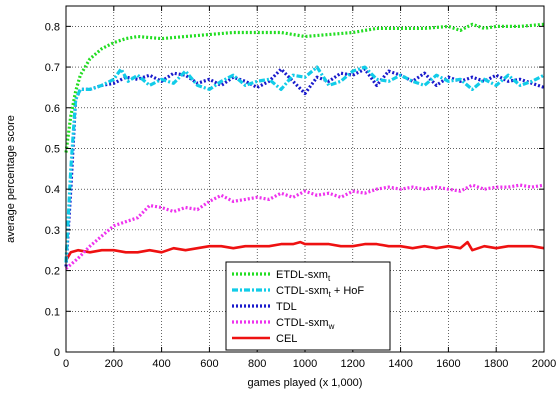 The image size is (560, 396). What do you see at coordinates (52, 312) in the screenshot?
I see `y-tick-label: 0.1` at bounding box center [52, 312].